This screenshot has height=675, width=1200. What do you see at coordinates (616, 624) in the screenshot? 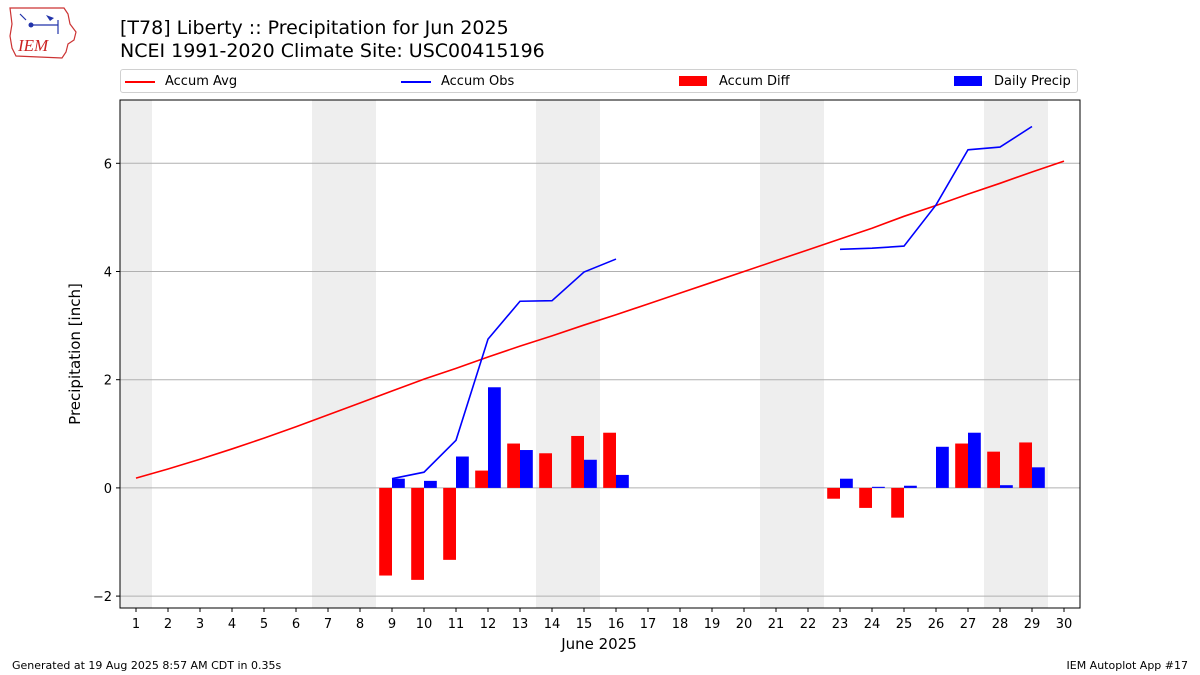
I see `x-tick-label: 16` at bounding box center [616, 624].